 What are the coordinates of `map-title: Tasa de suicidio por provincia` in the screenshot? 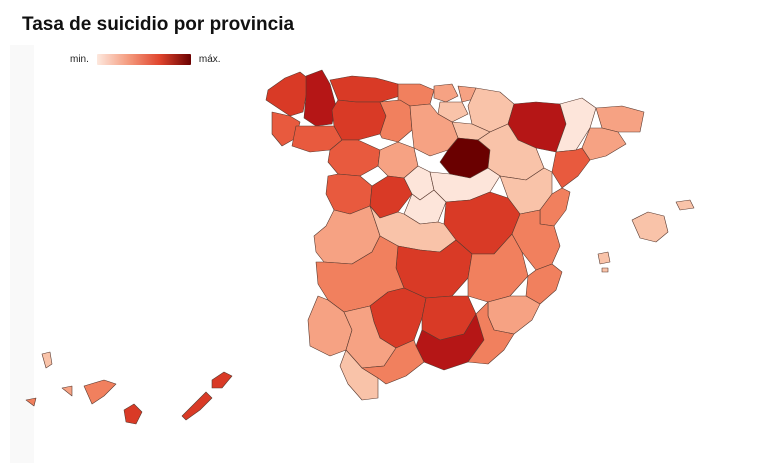 It's located at (158, 24).